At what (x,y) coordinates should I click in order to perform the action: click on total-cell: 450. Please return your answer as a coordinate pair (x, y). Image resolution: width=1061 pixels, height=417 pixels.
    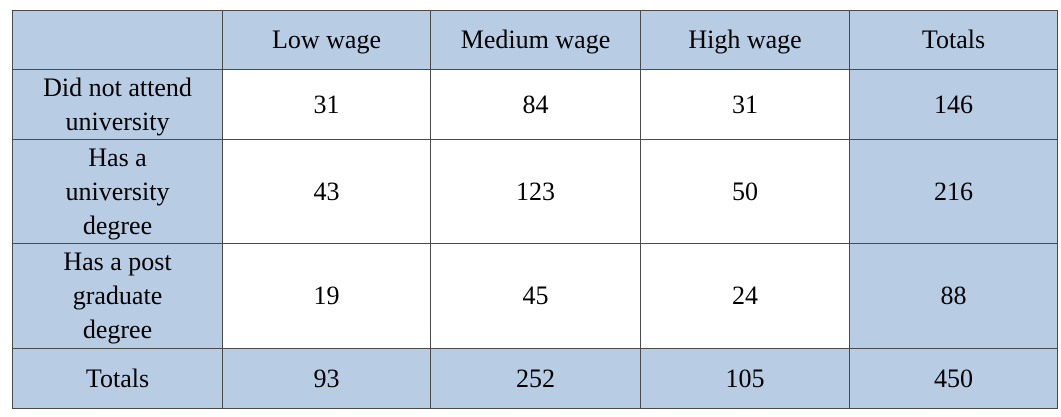
    Looking at the image, I should click on (953, 378).